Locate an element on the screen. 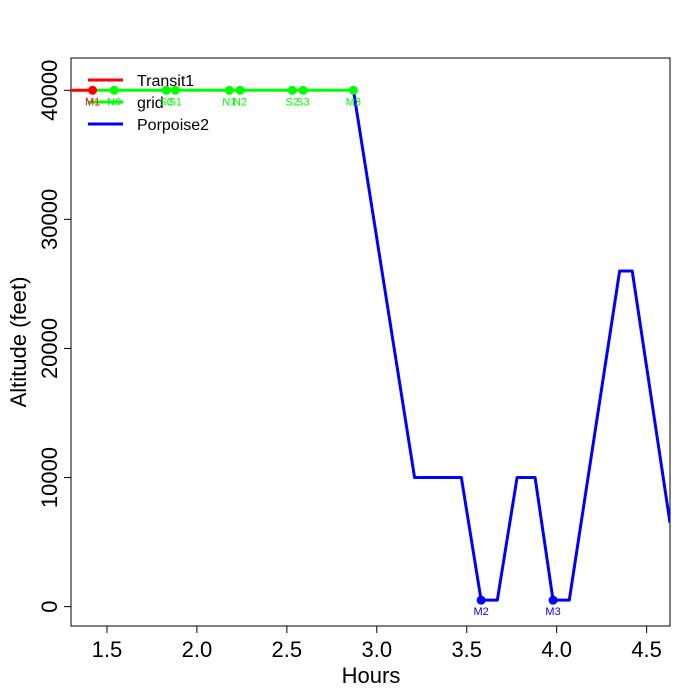 This screenshot has width=700, height=700. x-tick-label: 3.5 is located at coordinates (466, 649).